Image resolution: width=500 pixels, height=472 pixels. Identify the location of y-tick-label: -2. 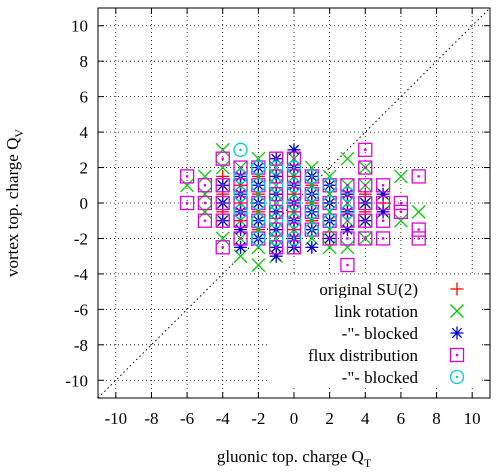
(81, 238).